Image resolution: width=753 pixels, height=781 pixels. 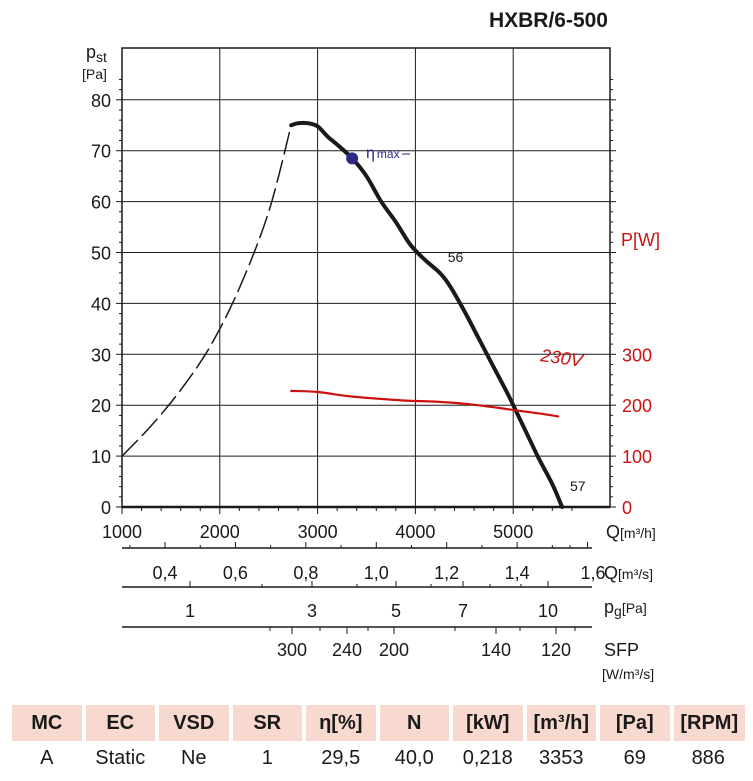 What do you see at coordinates (627, 508) in the screenshot?
I see `y-right-tick-label: 0` at bounding box center [627, 508].